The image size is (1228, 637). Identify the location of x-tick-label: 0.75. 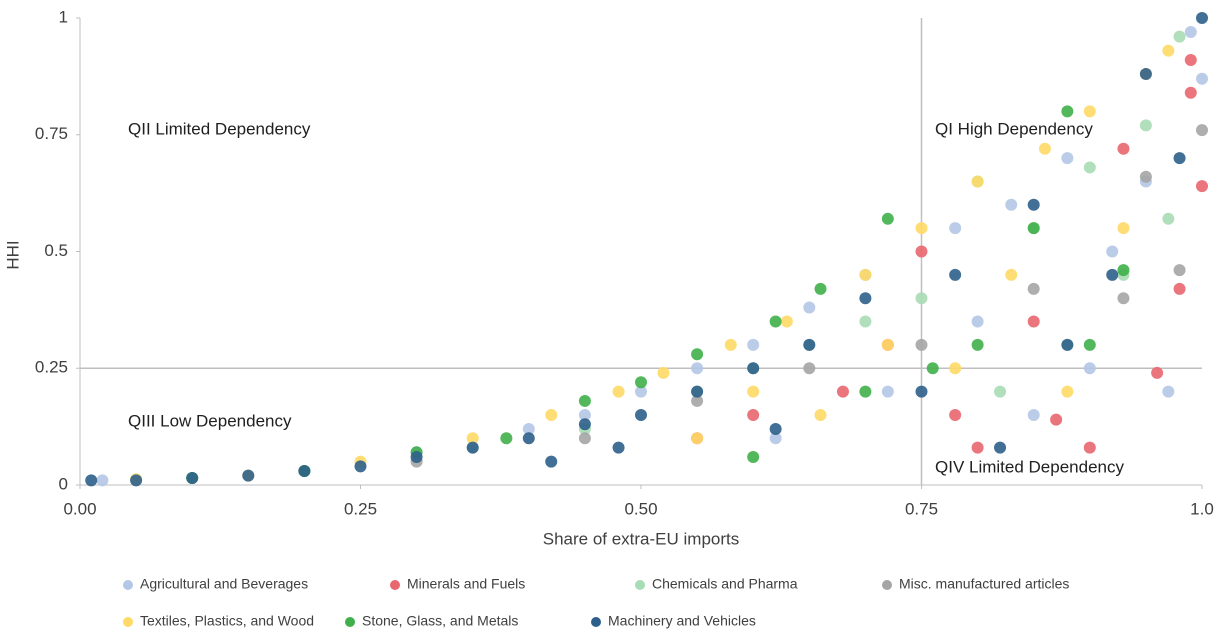
(921, 508).